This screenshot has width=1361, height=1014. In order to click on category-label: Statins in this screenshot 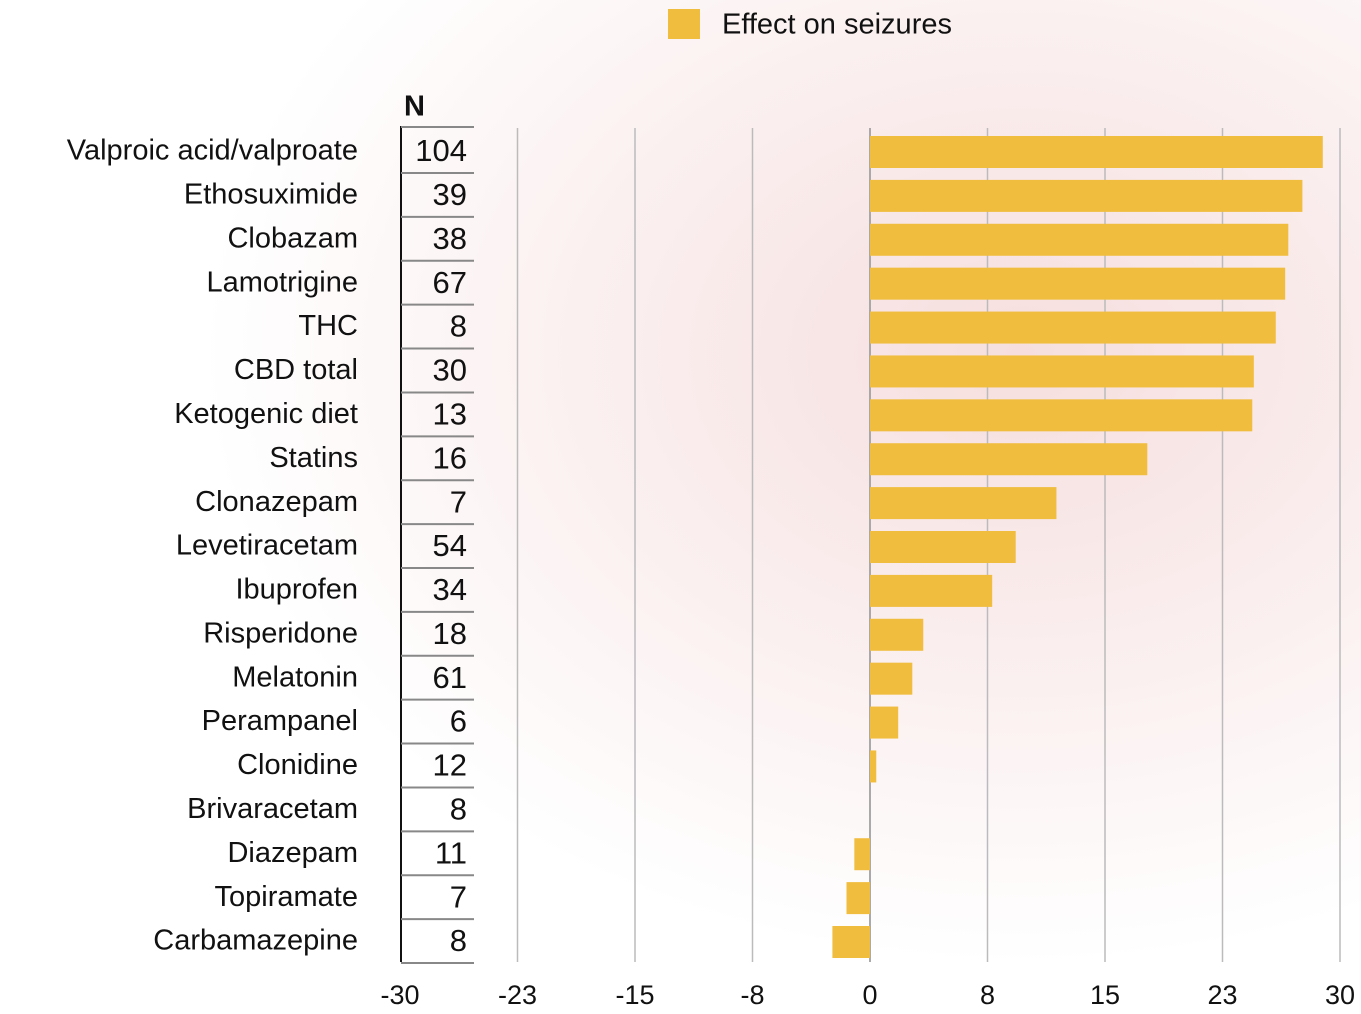, I will do `click(313, 458)`.